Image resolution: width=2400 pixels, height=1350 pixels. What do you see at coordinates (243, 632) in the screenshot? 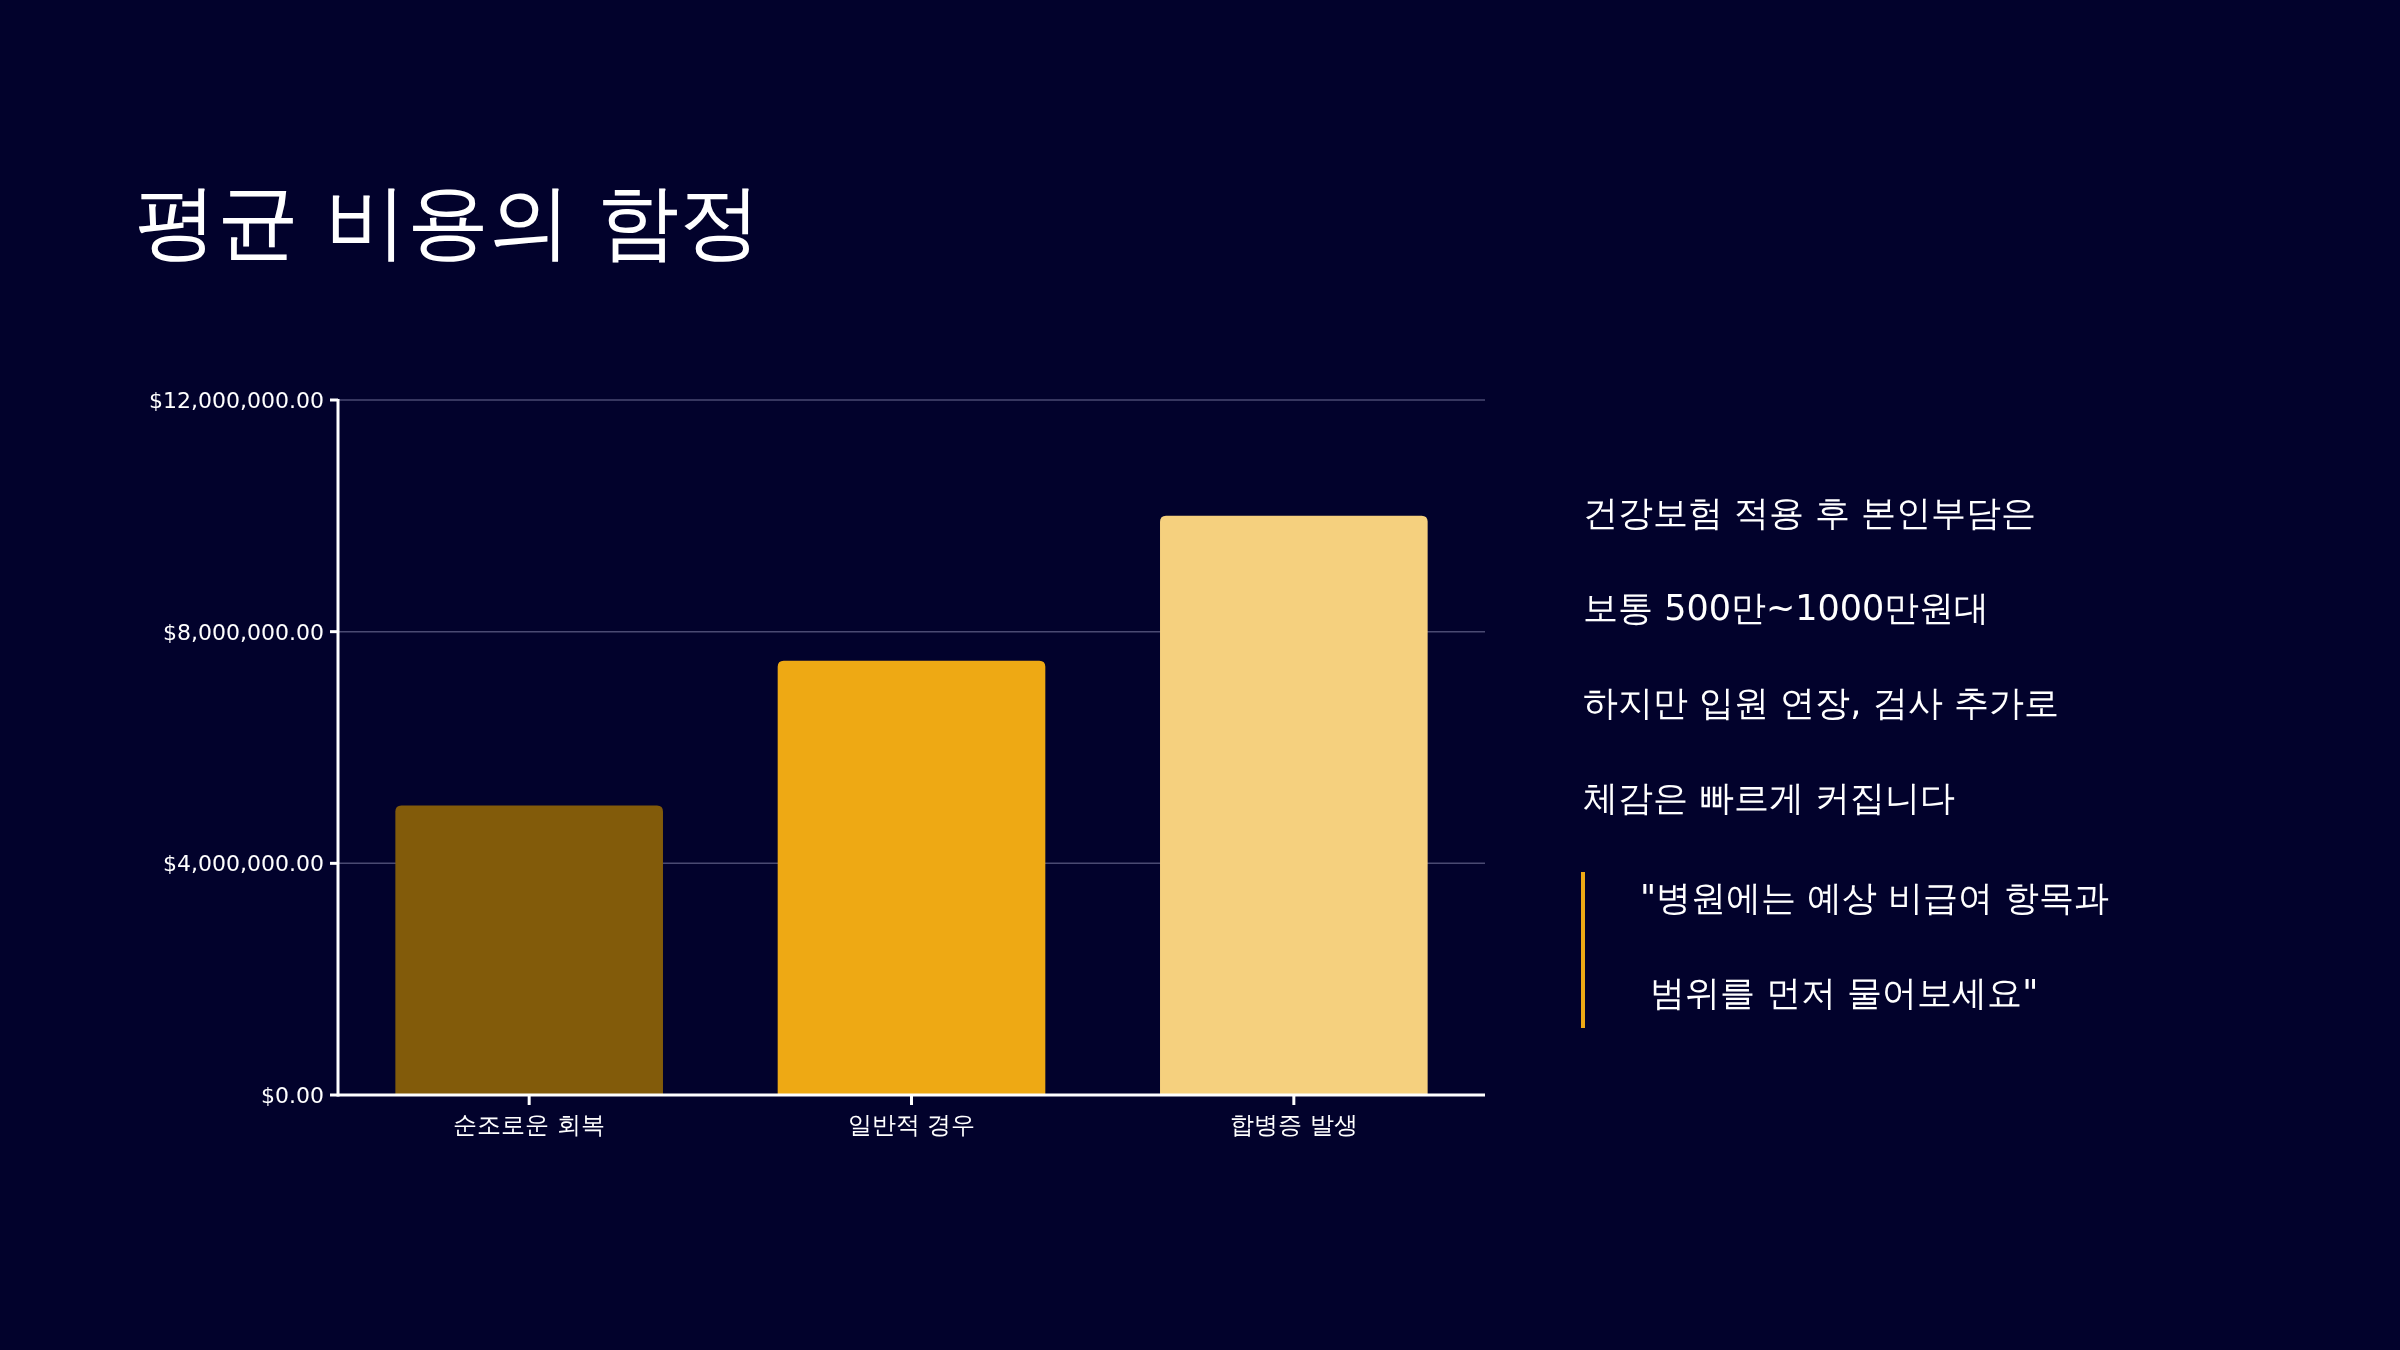
I see `y-tick-label: $8,000,000.00` at bounding box center [243, 632].